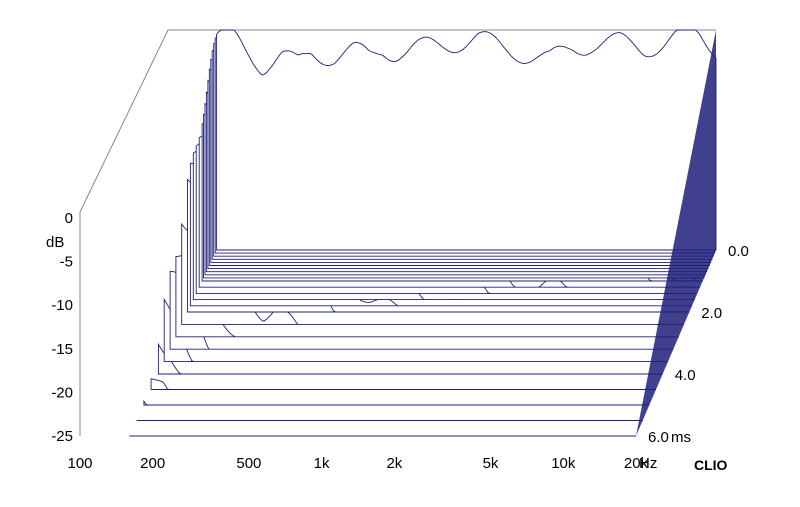  What do you see at coordinates (676, 233) in the screenshot?
I see `right-edge-wall` at bounding box center [676, 233].